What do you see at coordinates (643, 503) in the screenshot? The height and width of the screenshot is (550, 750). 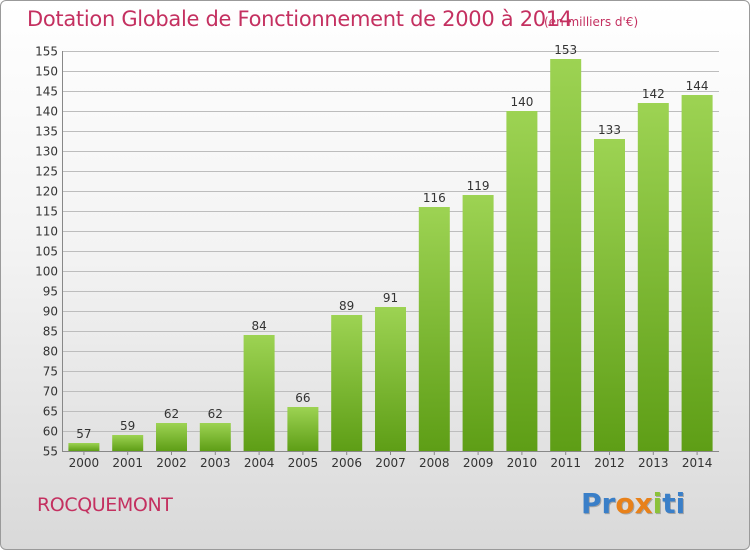 I see `logo-letter: x` at bounding box center [643, 503].